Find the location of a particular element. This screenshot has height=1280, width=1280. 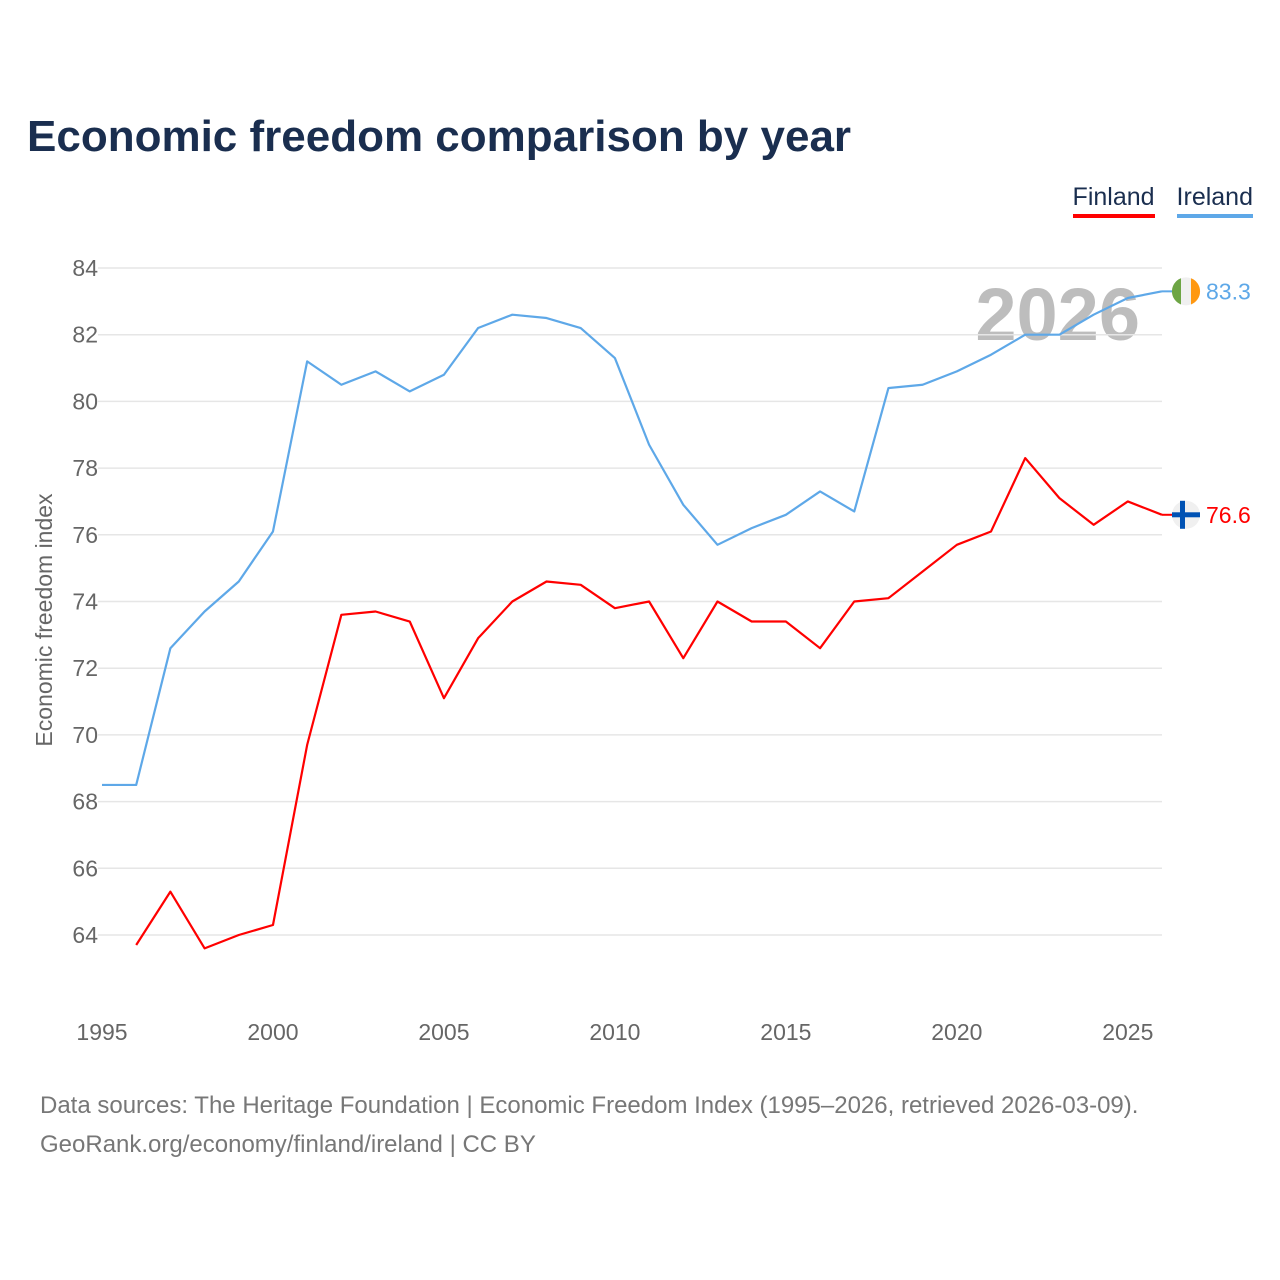

x-tick-label: 2025 is located at coordinates (1127, 1032).